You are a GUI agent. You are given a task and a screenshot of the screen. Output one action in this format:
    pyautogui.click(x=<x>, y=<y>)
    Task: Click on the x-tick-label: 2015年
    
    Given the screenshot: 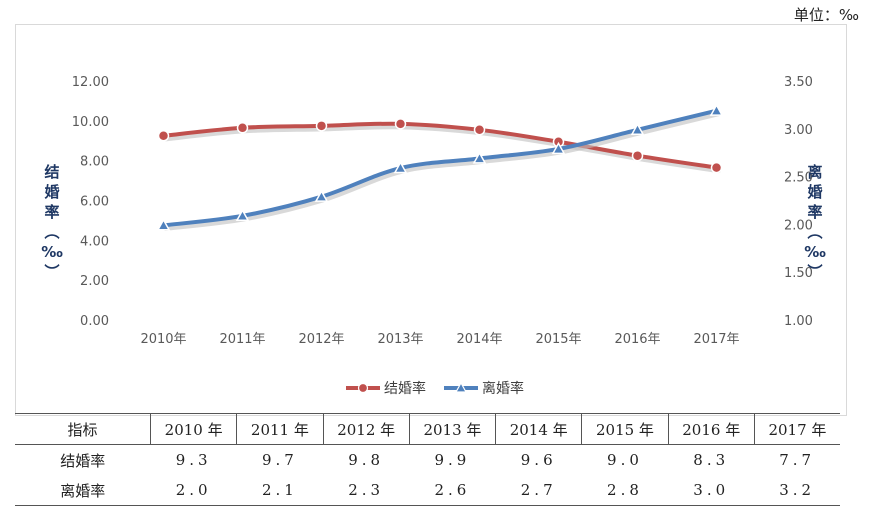 What is the action you would take?
    pyautogui.click(x=558, y=339)
    